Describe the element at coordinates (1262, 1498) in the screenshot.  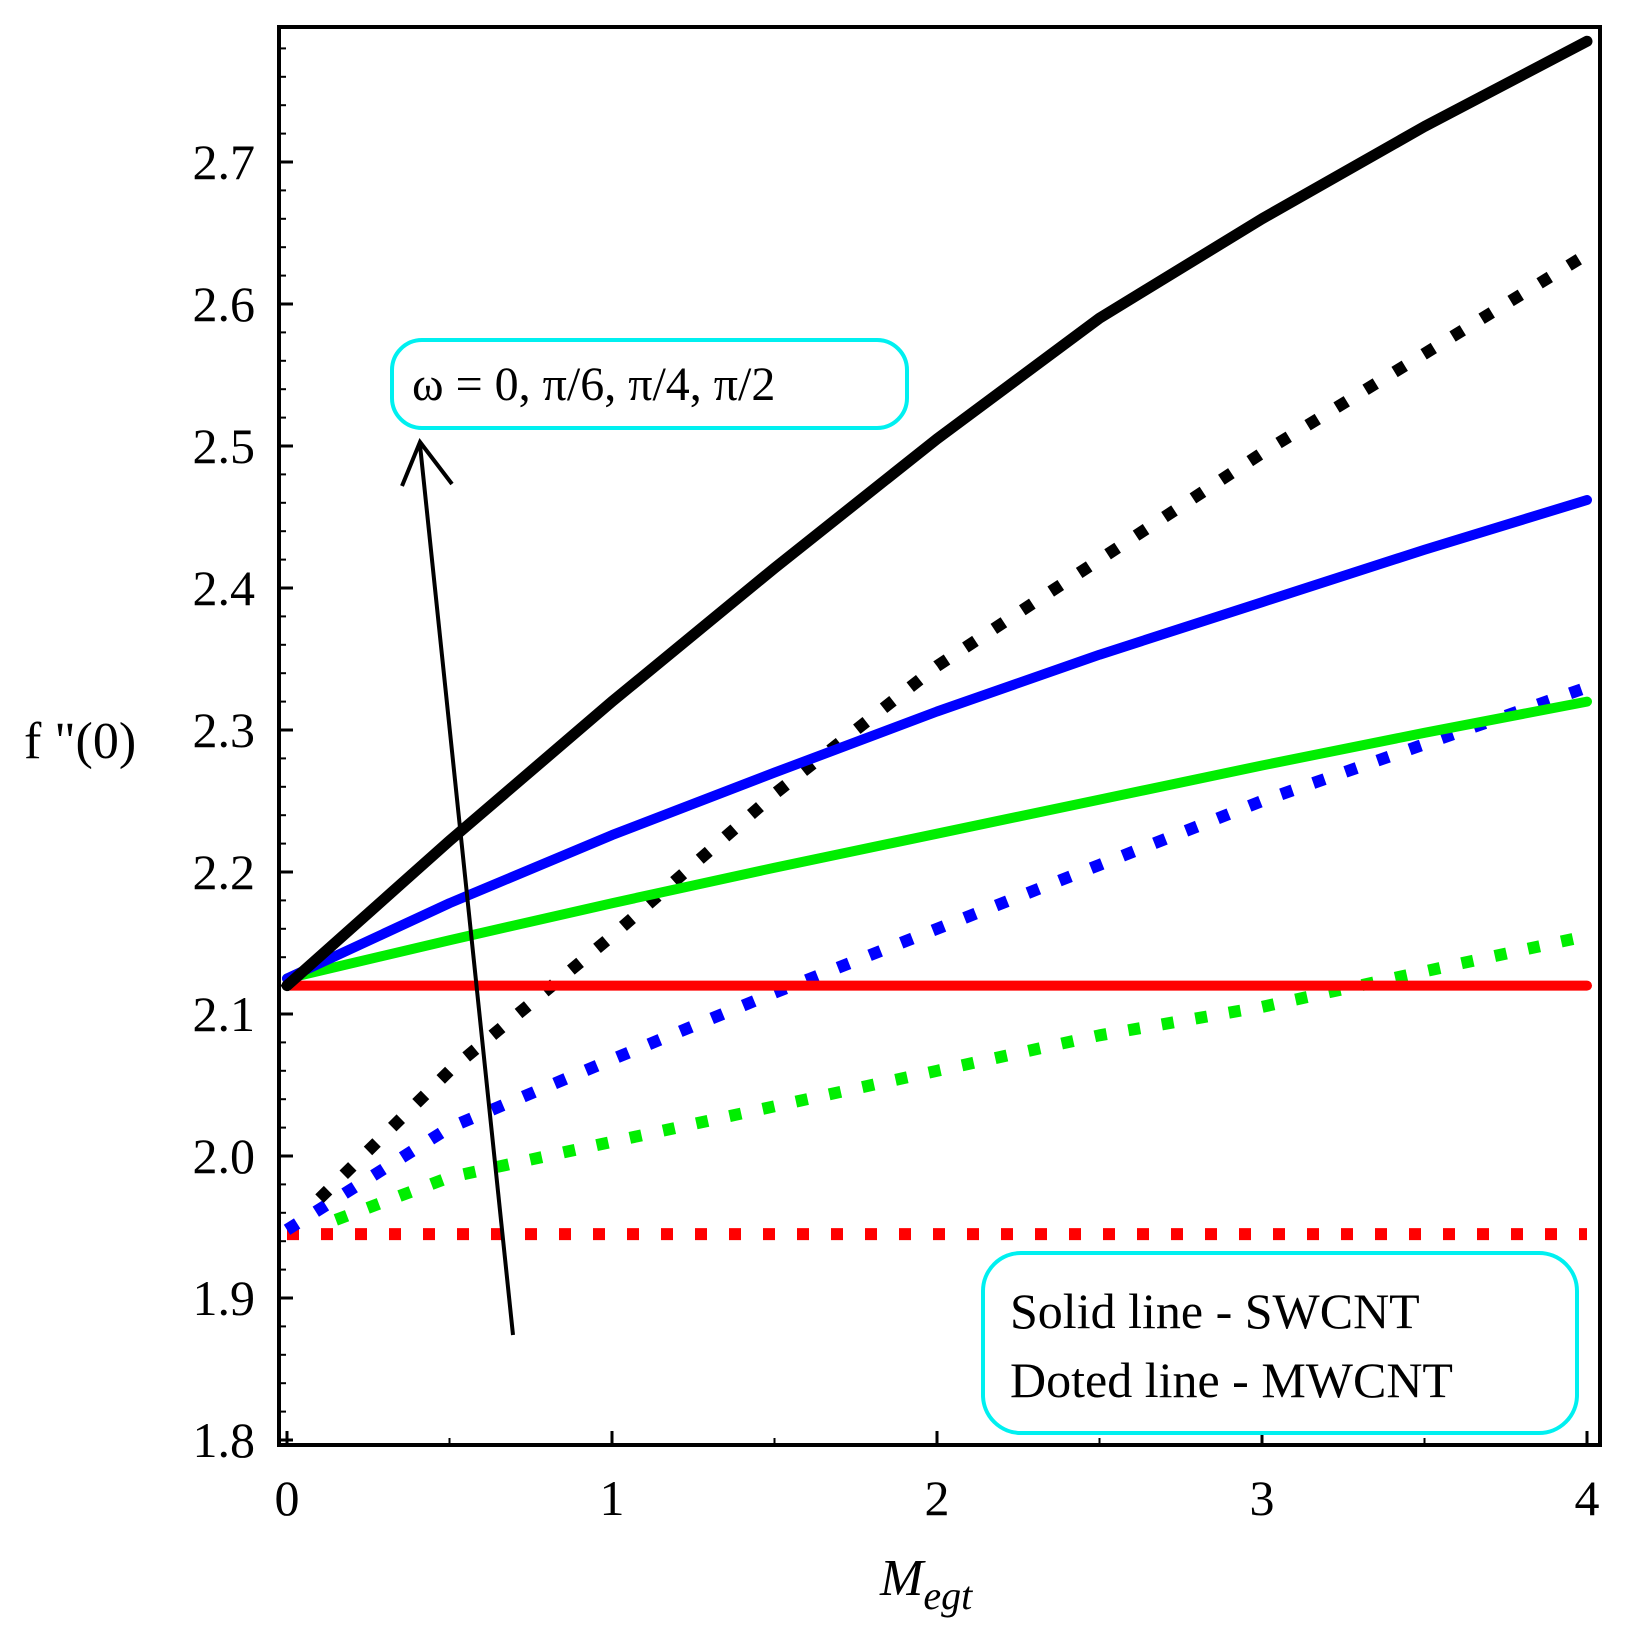
I see `x-tick-label: 3` at that location.